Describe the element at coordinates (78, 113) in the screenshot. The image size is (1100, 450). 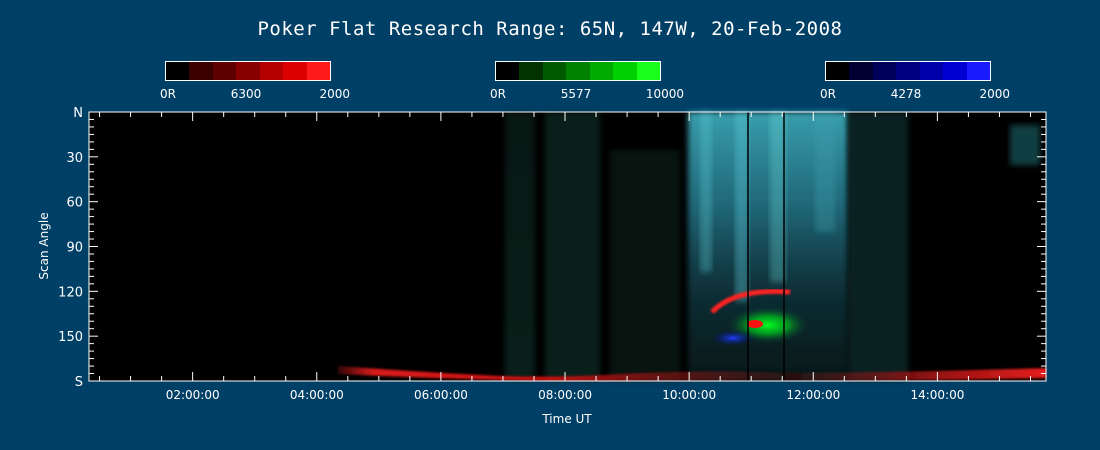
I see `y-tick-label: N` at that location.